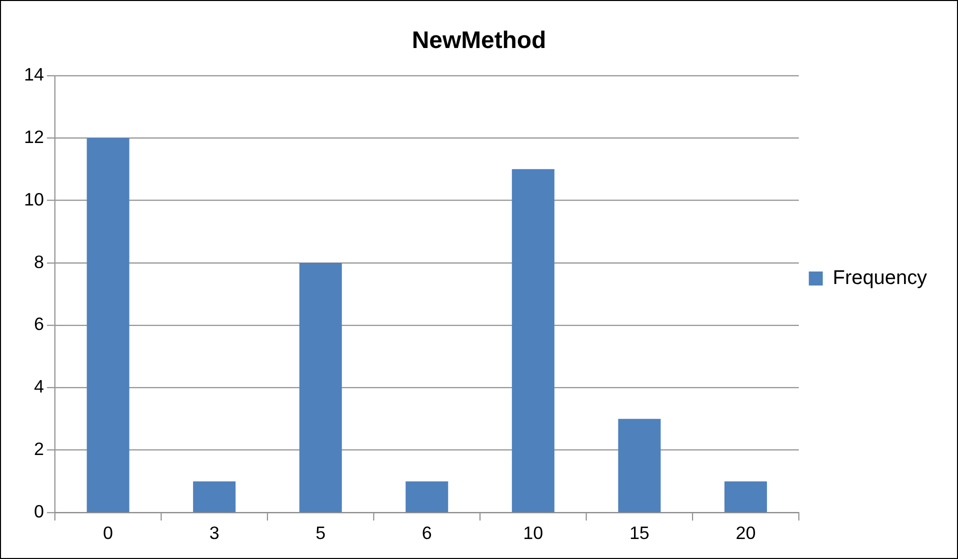 This screenshot has height=559, width=958. Describe the element at coordinates (880, 278) in the screenshot. I see `legend-label: Frequency` at that location.